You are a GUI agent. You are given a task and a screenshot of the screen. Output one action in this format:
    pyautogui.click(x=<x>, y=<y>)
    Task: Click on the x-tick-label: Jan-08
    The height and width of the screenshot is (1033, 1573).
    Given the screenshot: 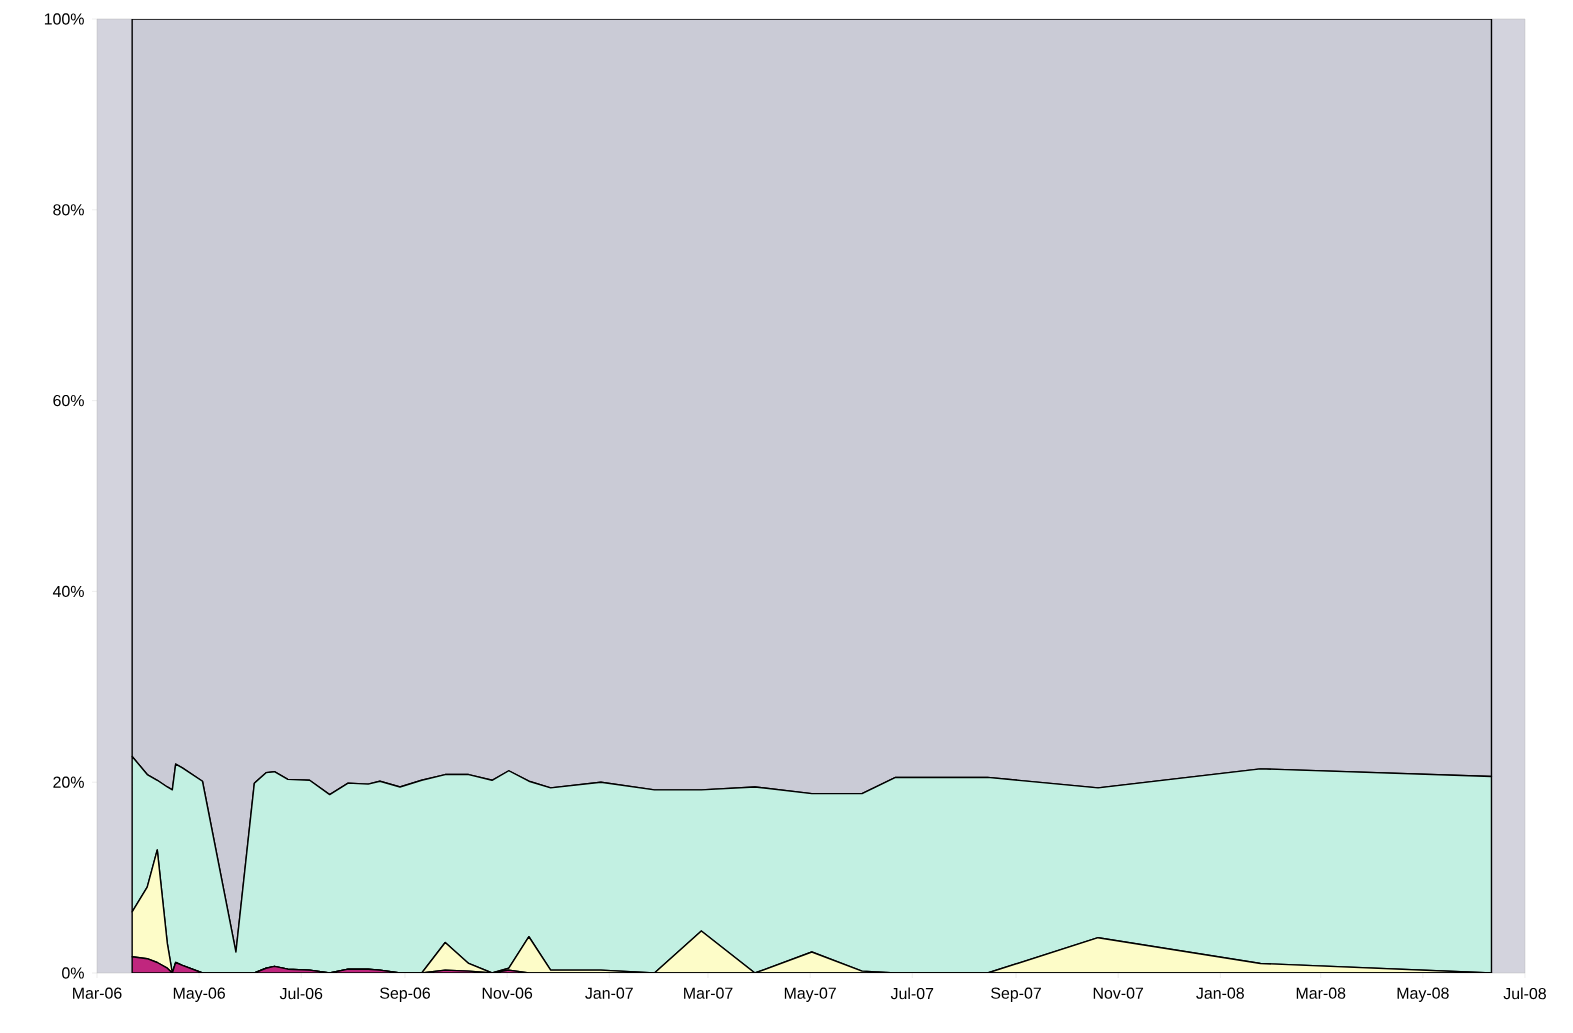 What is the action you would take?
    pyautogui.click(x=1220, y=993)
    